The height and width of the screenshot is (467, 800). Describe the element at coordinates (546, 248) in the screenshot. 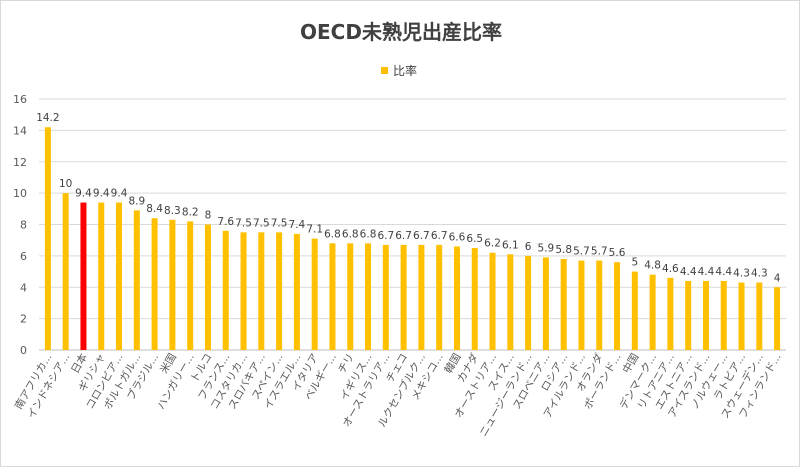

I see `data-label: 5.9` at that location.